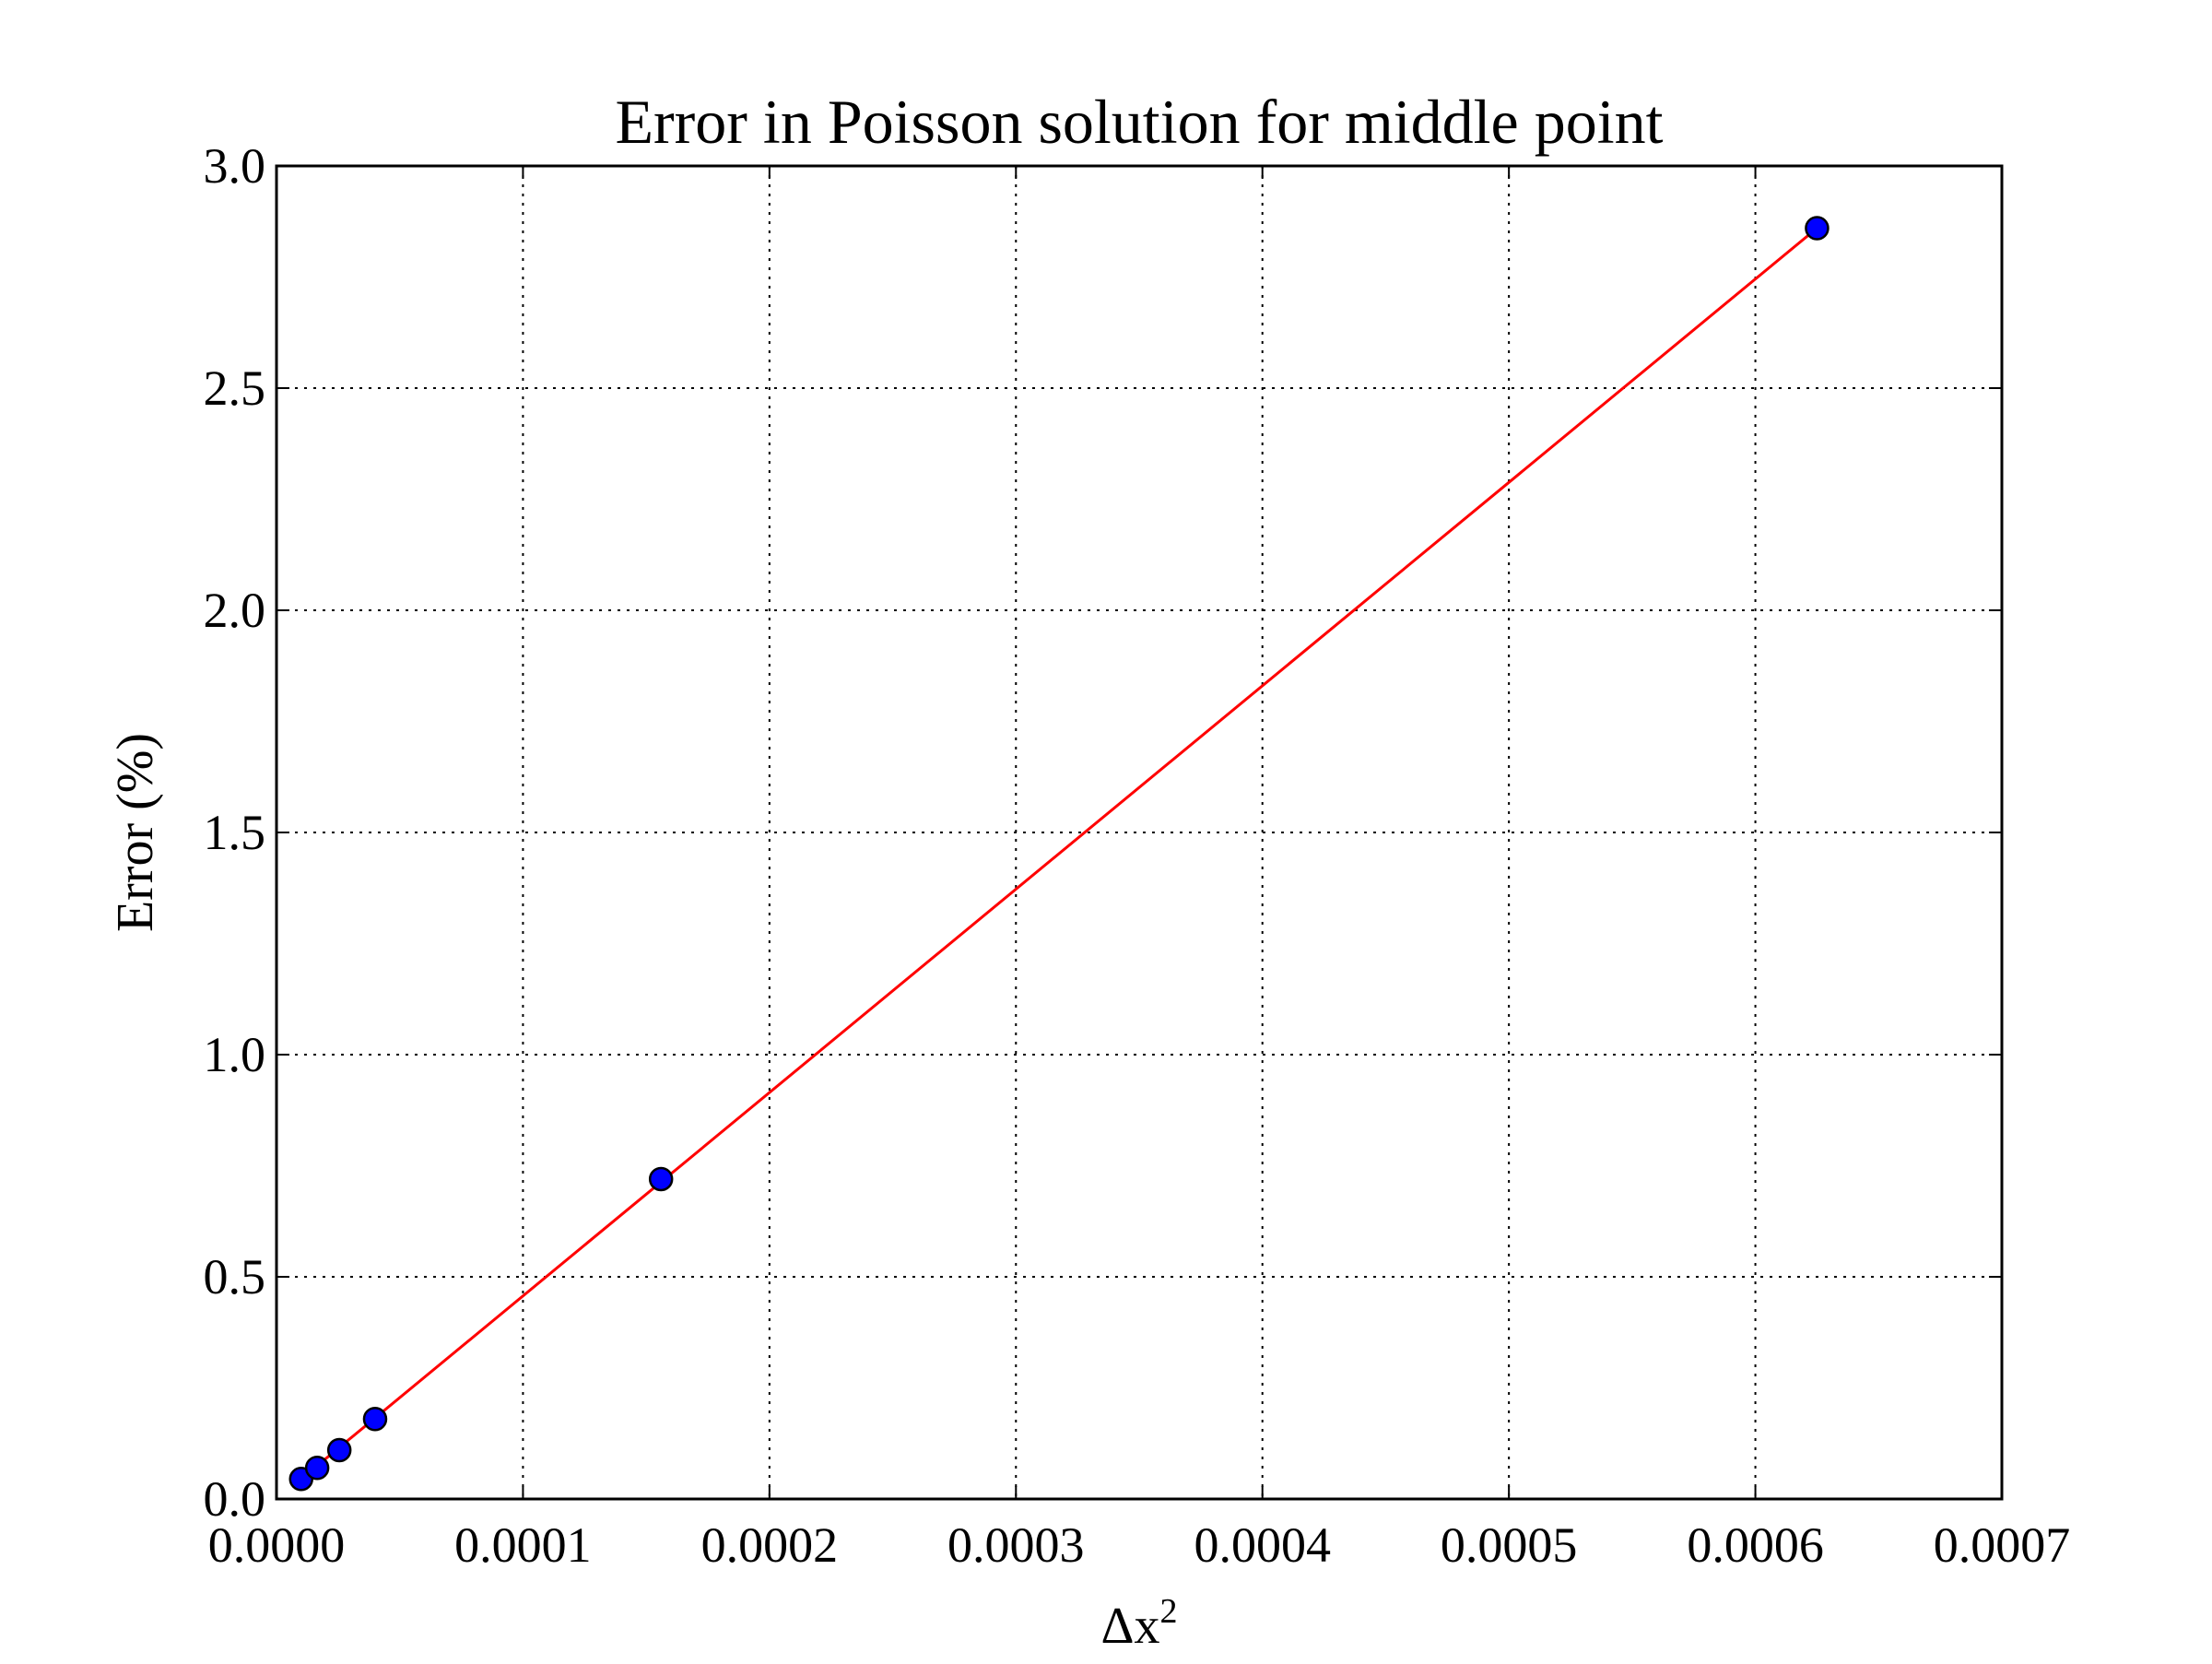 The height and width of the screenshot is (1664, 2212). Describe the element at coordinates (235, 832) in the screenshot. I see `y-tick-label: 1.5` at that location.